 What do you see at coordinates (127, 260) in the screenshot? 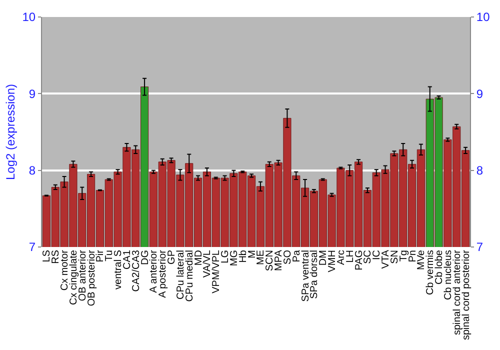
I see `x-tick-label: CA1` at bounding box center [127, 260].